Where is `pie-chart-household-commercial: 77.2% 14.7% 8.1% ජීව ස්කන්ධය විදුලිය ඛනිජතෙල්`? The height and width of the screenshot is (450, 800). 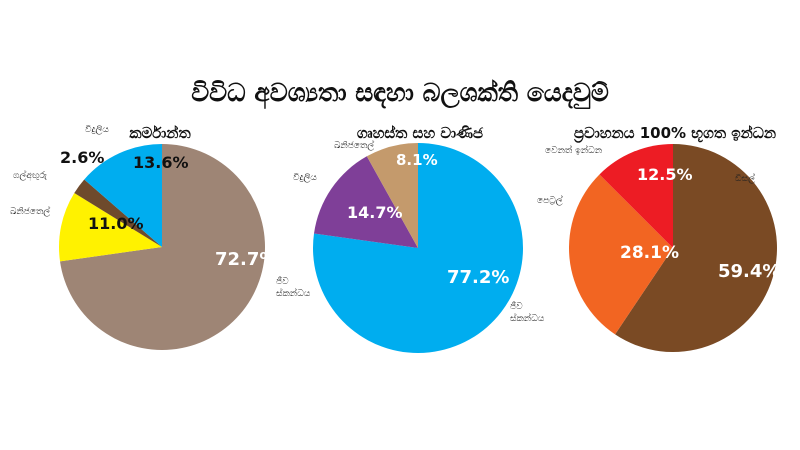 pie-chart-household-commercial: 77.2% 14.7% 8.1% ජීව ස්කන්ධය විදුලිය ඛනිජතෙල් is located at coordinates (419, 247).